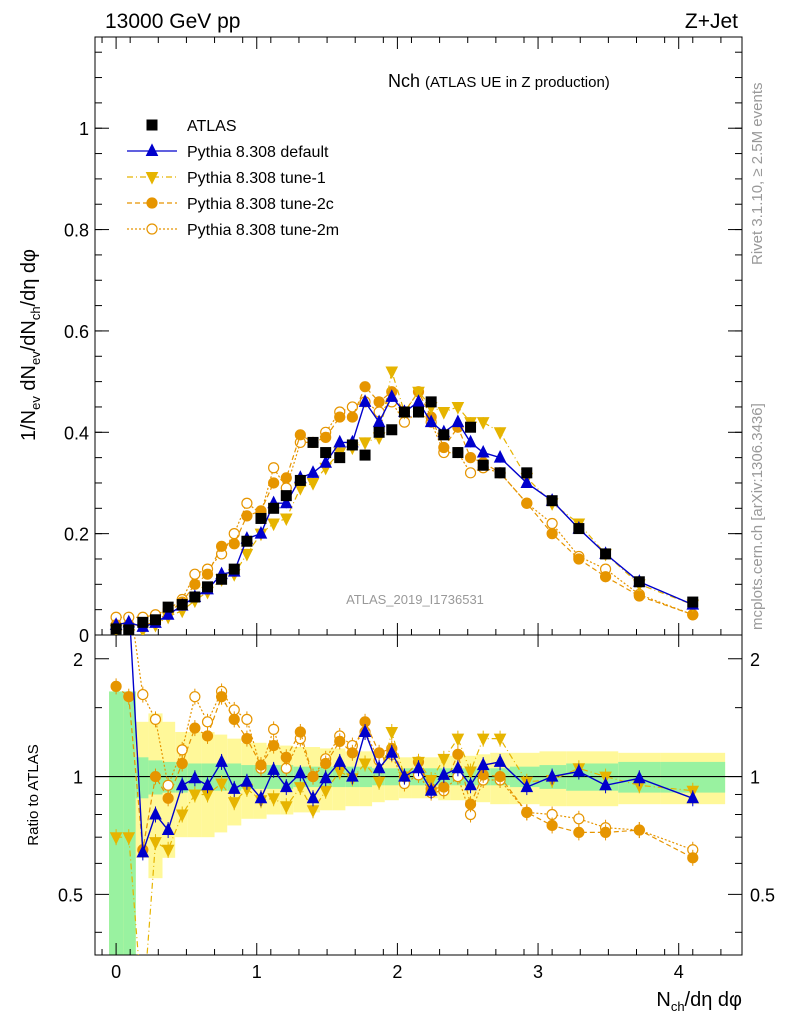 The image size is (786, 1024). What do you see at coordinates (679, 972) in the screenshot?
I see `x-tick-label: 4` at bounding box center [679, 972].